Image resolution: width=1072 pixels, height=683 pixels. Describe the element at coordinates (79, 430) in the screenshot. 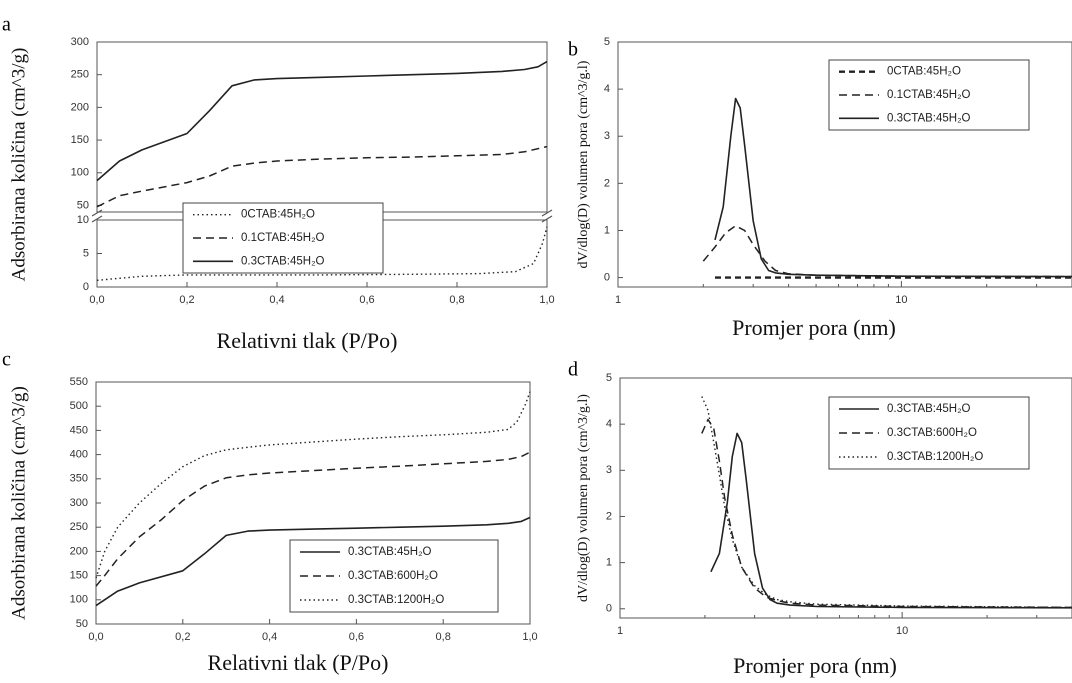

I see `y-tick-label: 450` at that location.